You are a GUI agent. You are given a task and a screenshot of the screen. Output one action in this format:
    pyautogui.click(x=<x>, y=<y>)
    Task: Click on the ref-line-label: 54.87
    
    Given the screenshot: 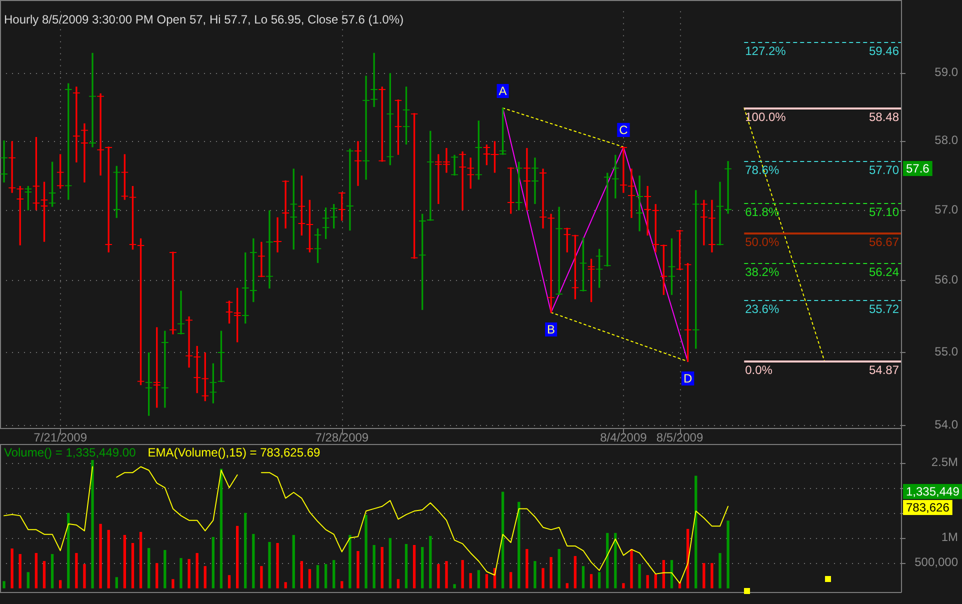 What is the action you would take?
    pyautogui.click(x=884, y=369)
    